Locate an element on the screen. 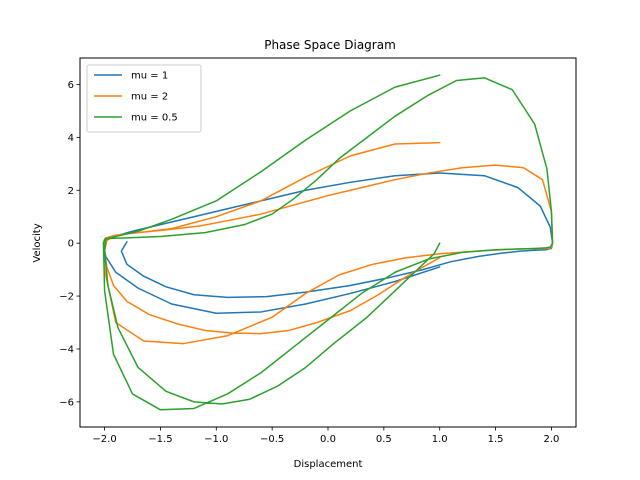 This screenshot has width=640, height=480. legend-entries: mu = 1 mu = 2 mu = 0.5 is located at coordinates (136, 97).